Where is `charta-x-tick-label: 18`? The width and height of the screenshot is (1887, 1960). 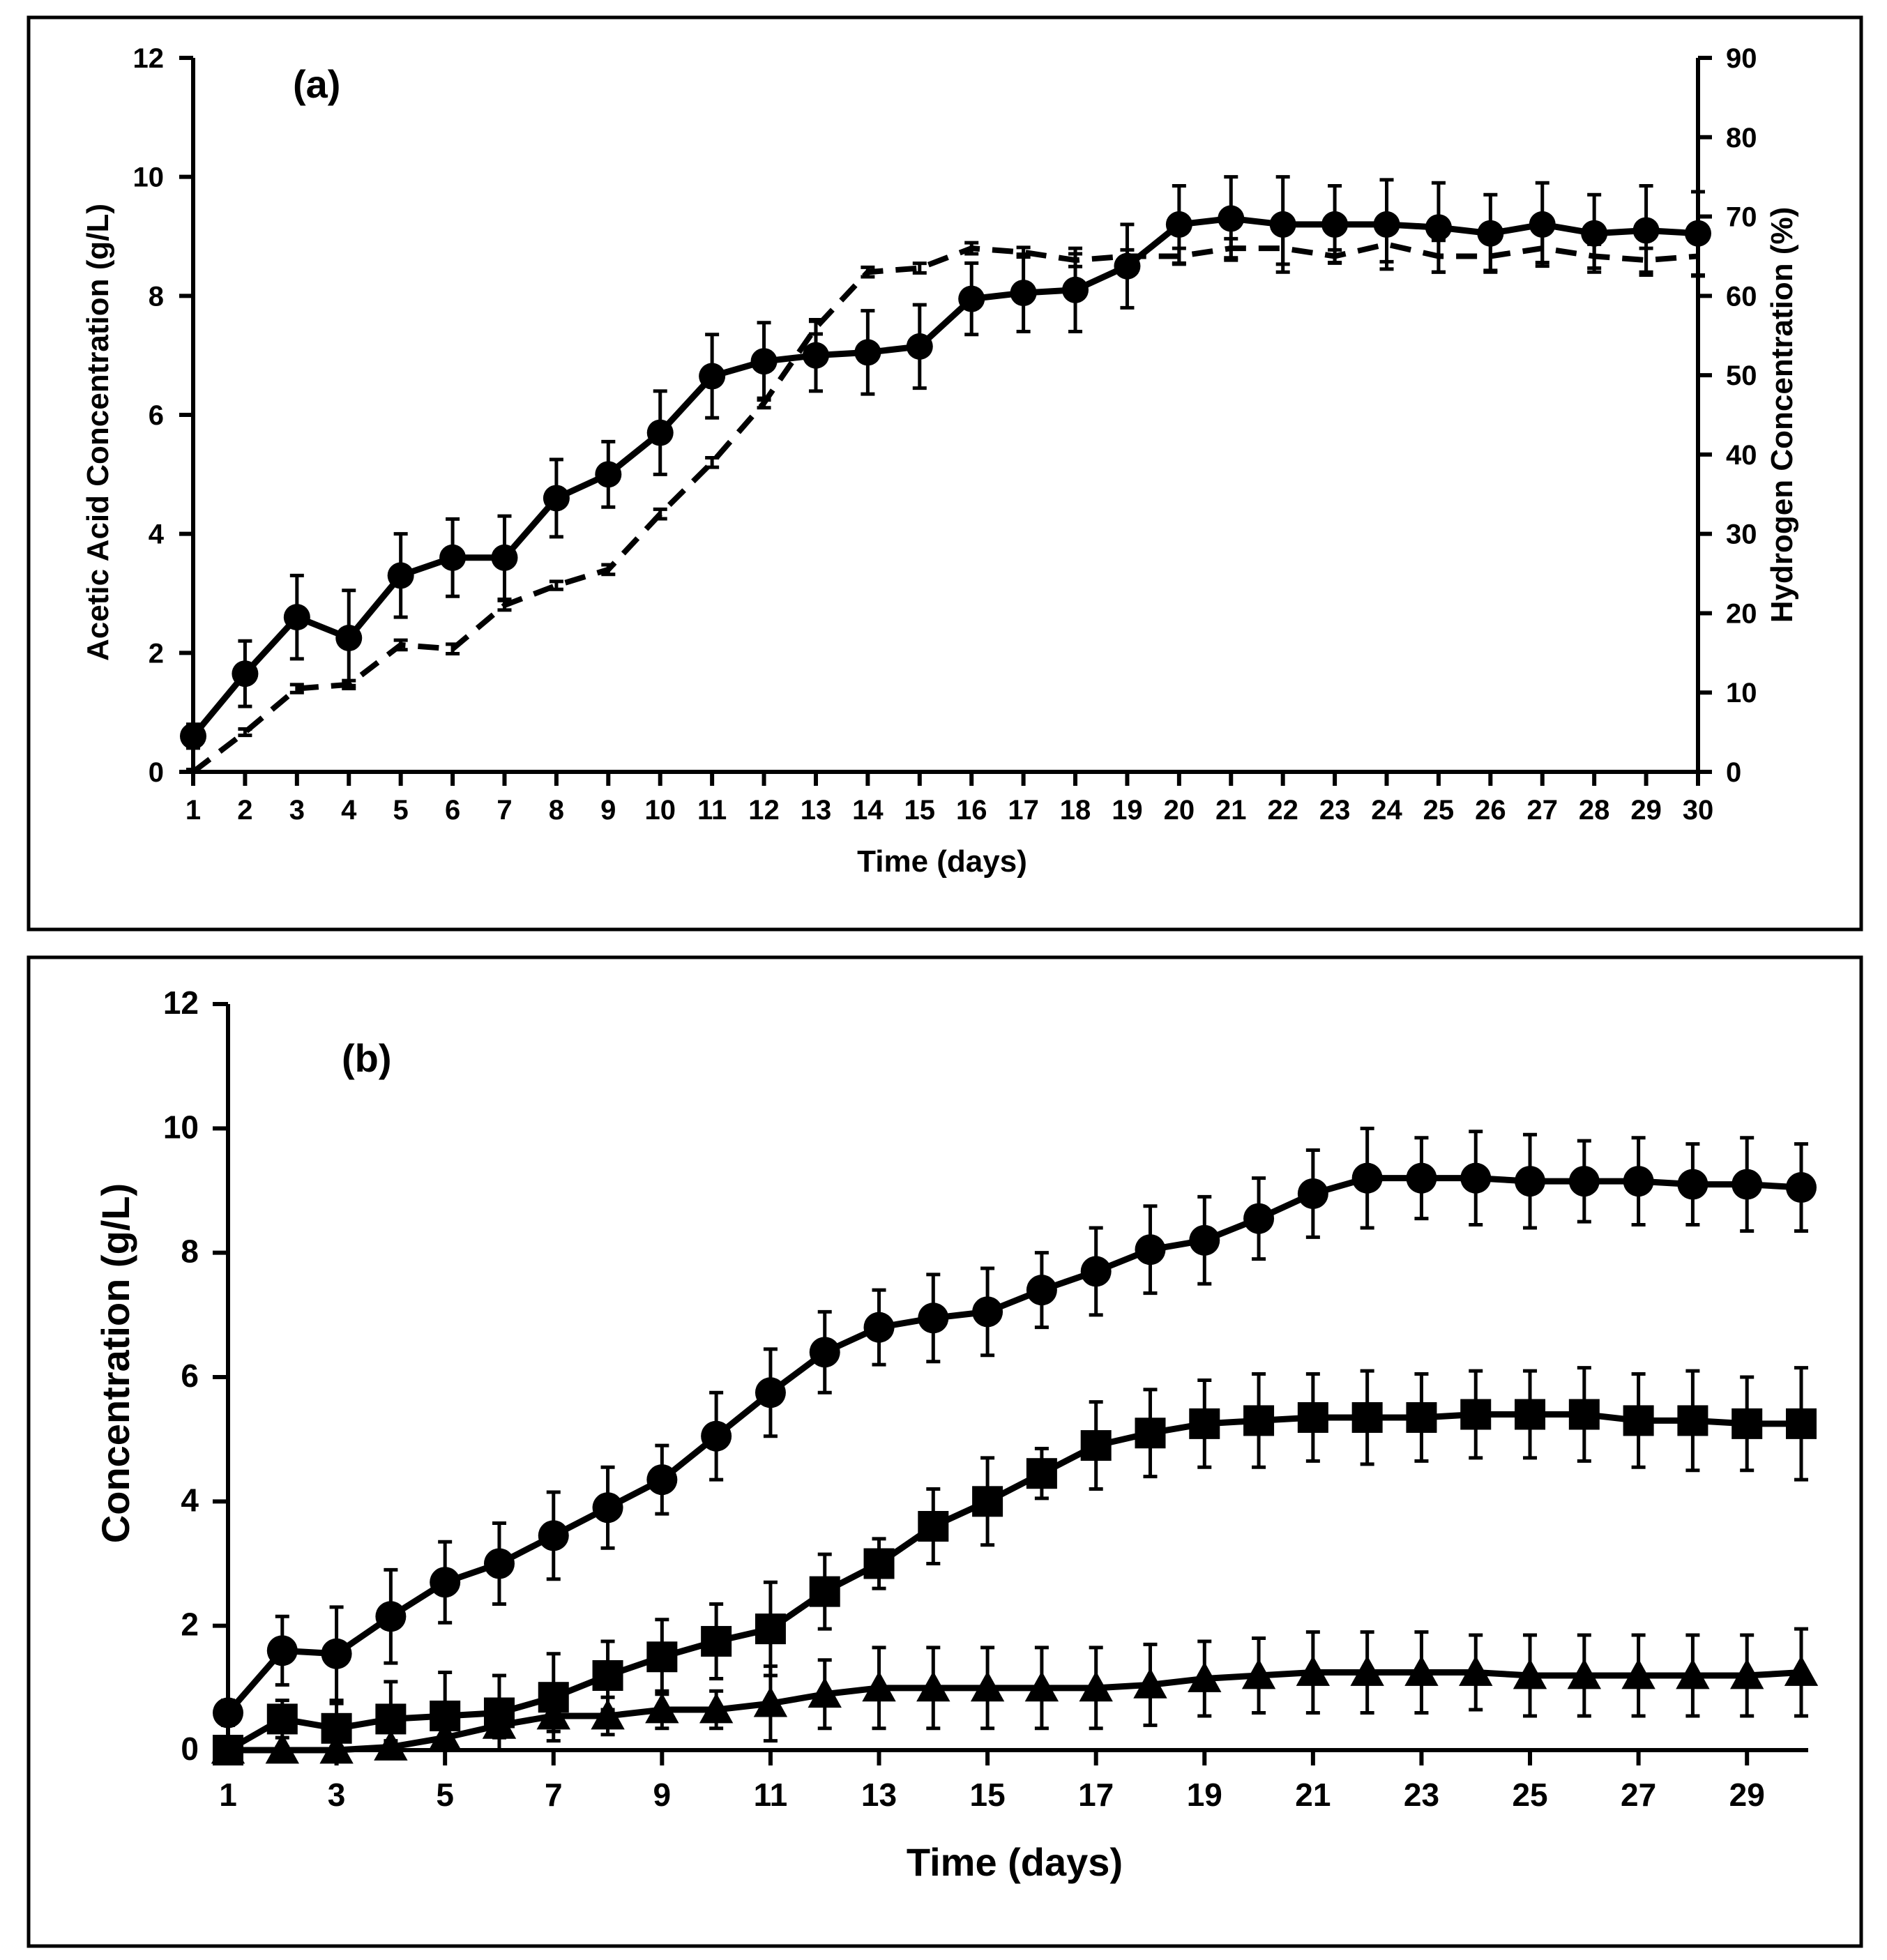
charta-x-tick-label: 18 is located at coordinates (1075, 810).